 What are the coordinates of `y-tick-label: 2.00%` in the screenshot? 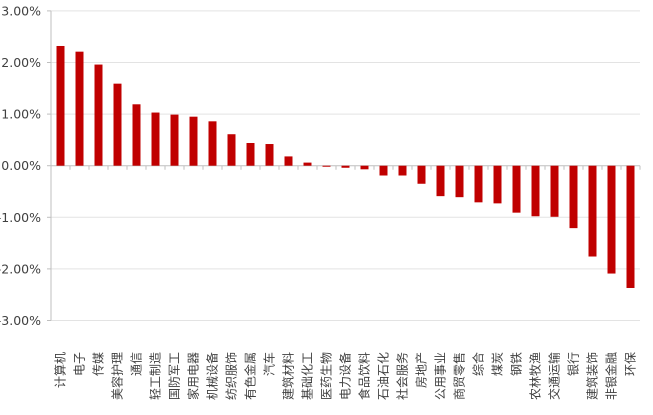 It's located at (21, 62).